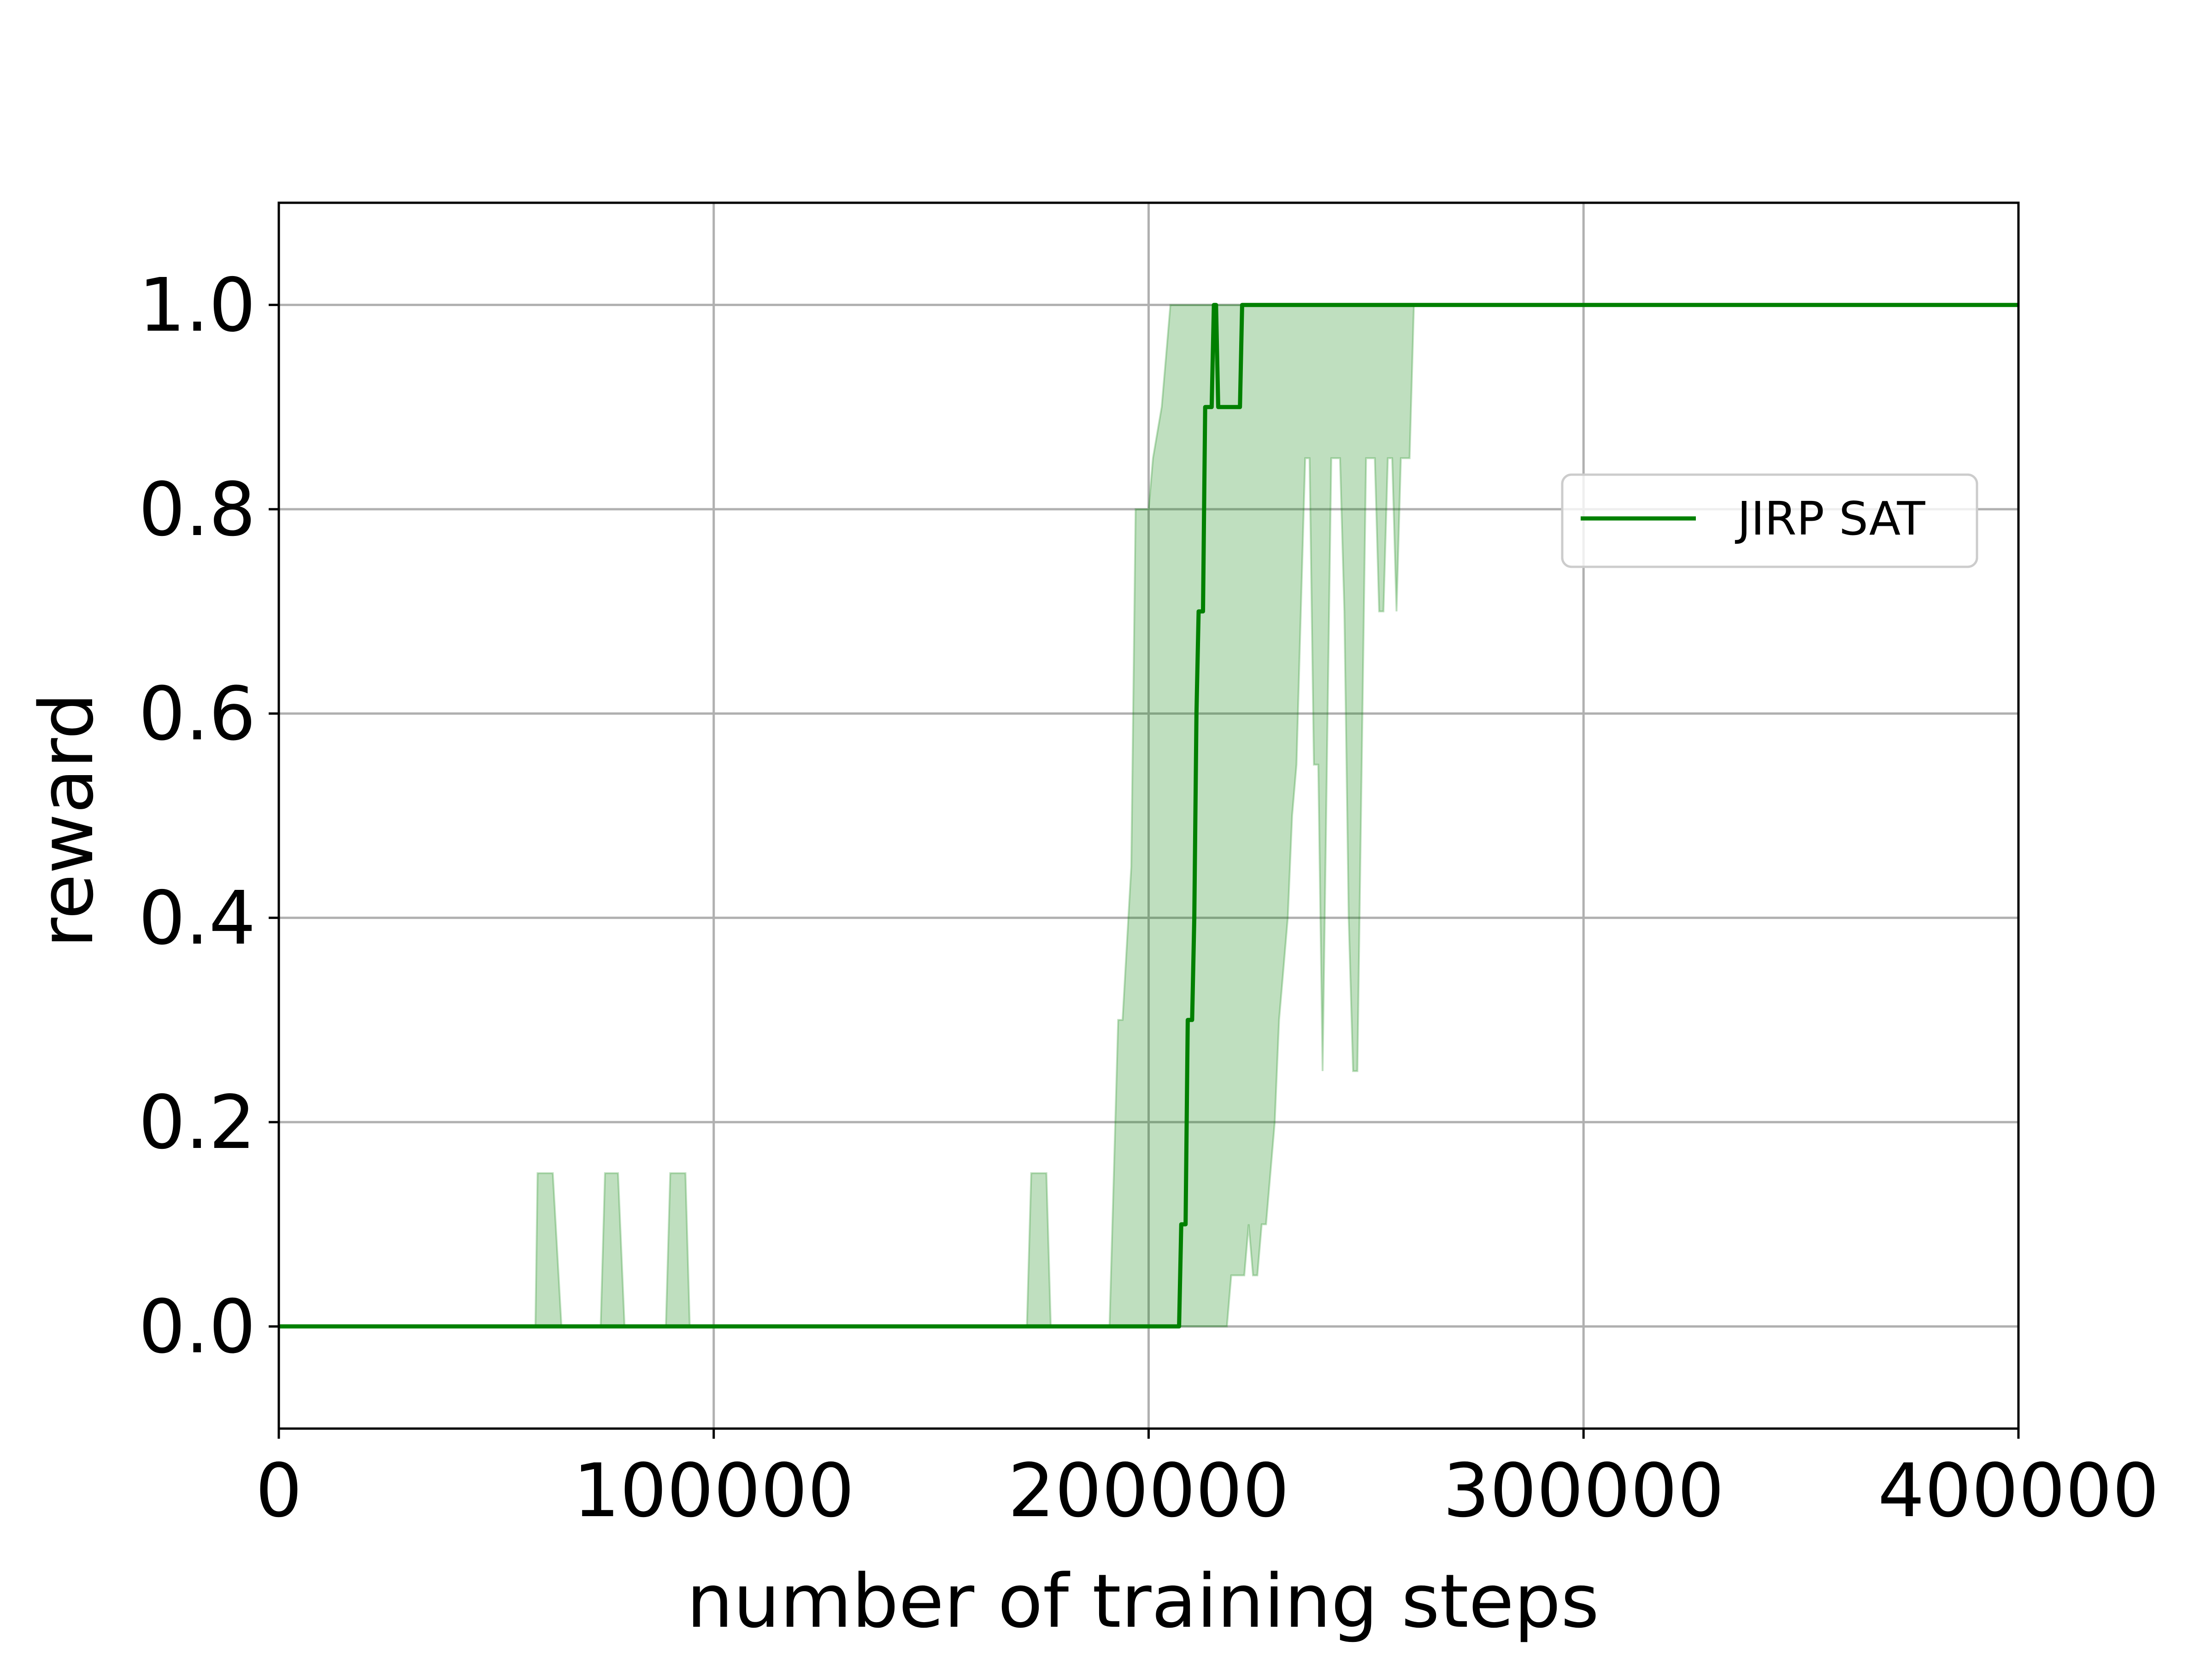  I want to click on legend-label-jirp-sat: JIRP SAT, so click(1830, 519).